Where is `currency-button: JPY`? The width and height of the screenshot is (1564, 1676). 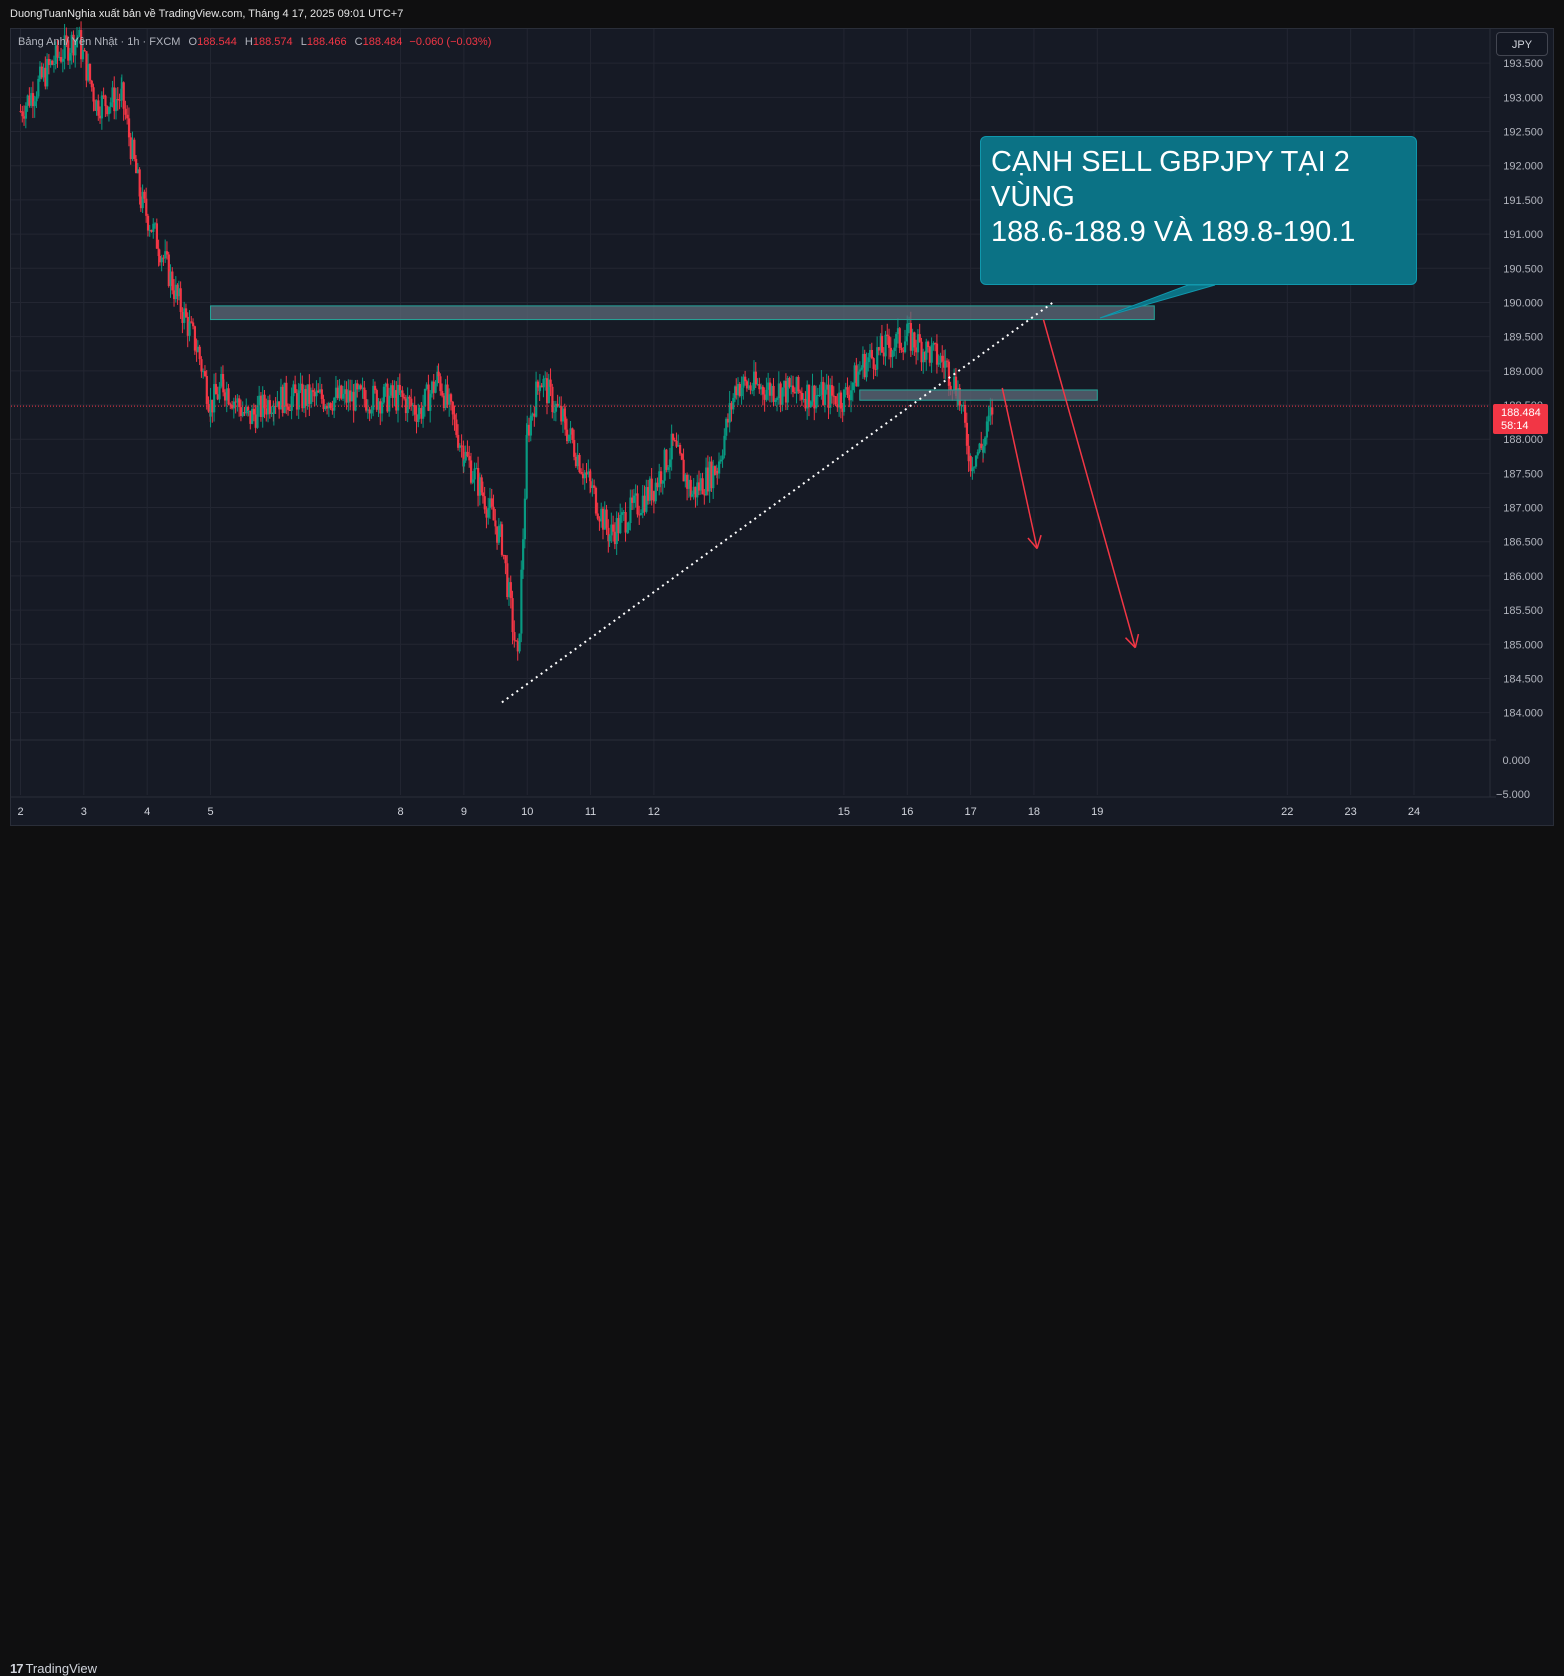 currency-button: JPY is located at coordinates (1522, 44).